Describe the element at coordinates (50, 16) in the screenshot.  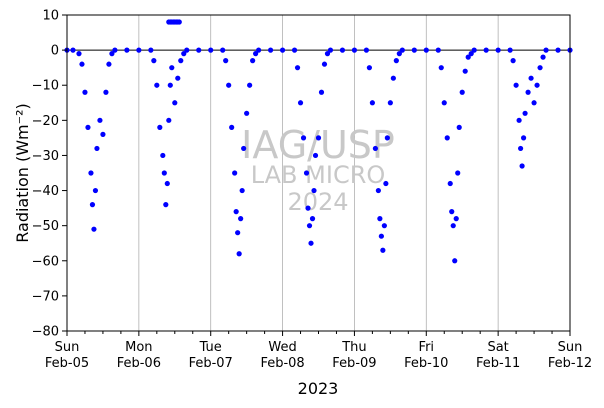
I see `y-tick-label: 10` at that location.